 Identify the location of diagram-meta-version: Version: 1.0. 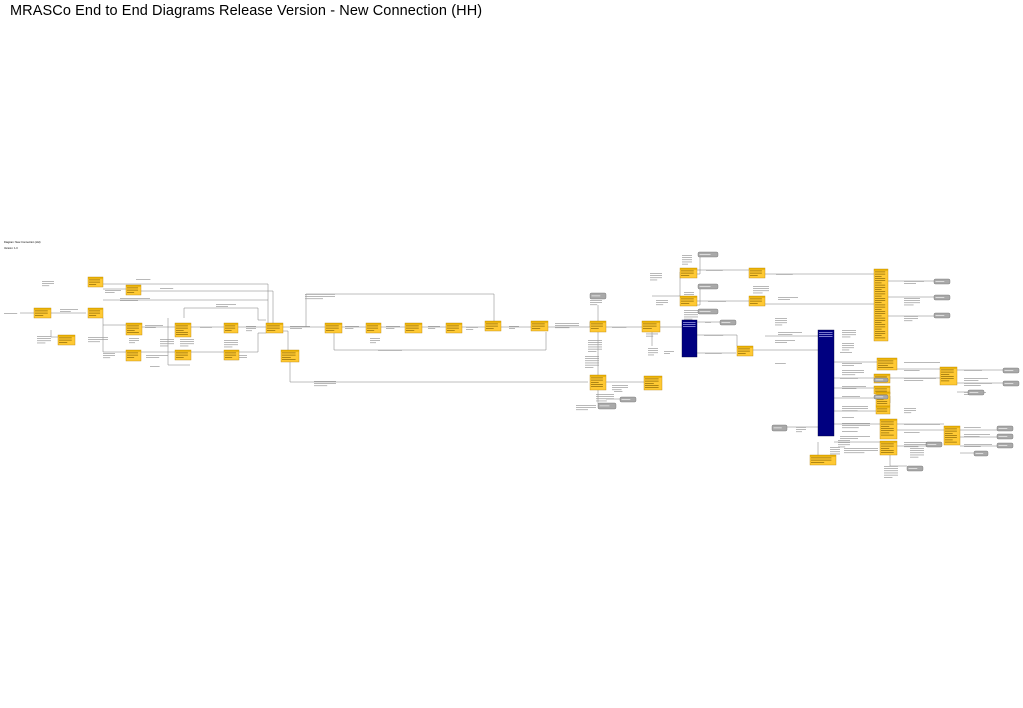
(11, 248).